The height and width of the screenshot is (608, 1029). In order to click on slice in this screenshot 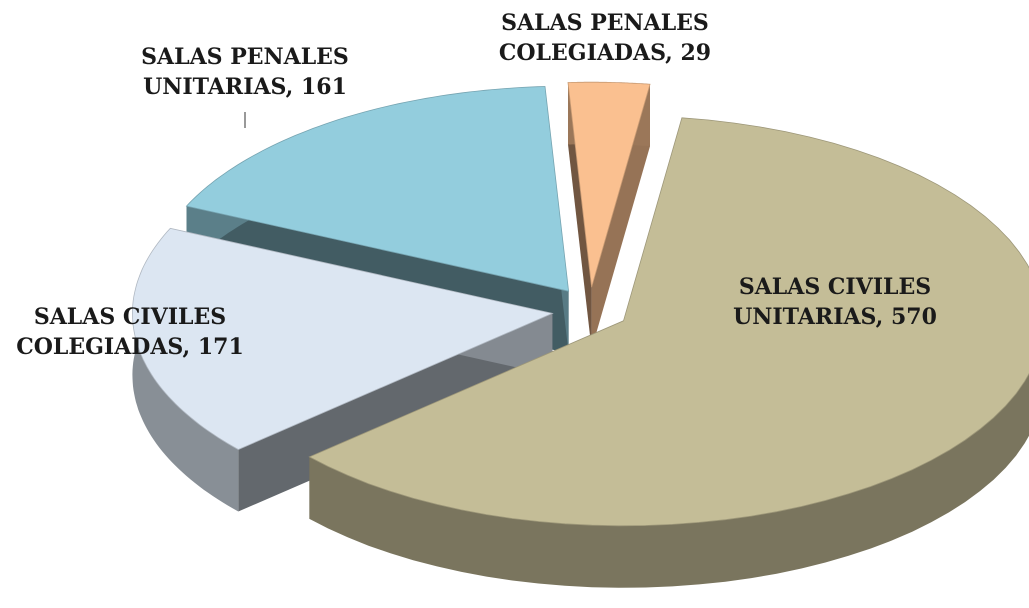, I will do `click(609, 215)`.